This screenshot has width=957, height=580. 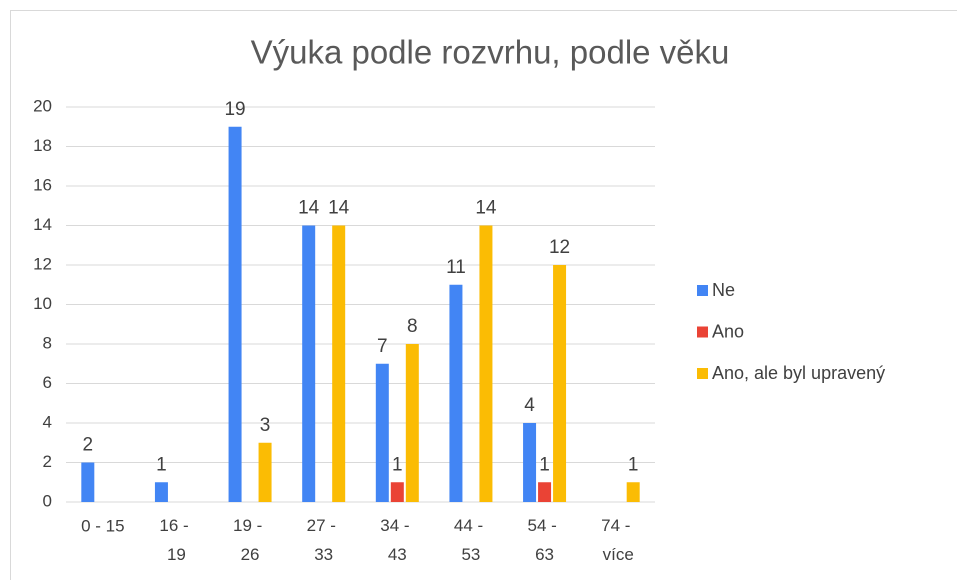 What do you see at coordinates (471, 540) in the screenshot?
I see `x-tick-label: 44 - 53` at bounding box center [471, 540].